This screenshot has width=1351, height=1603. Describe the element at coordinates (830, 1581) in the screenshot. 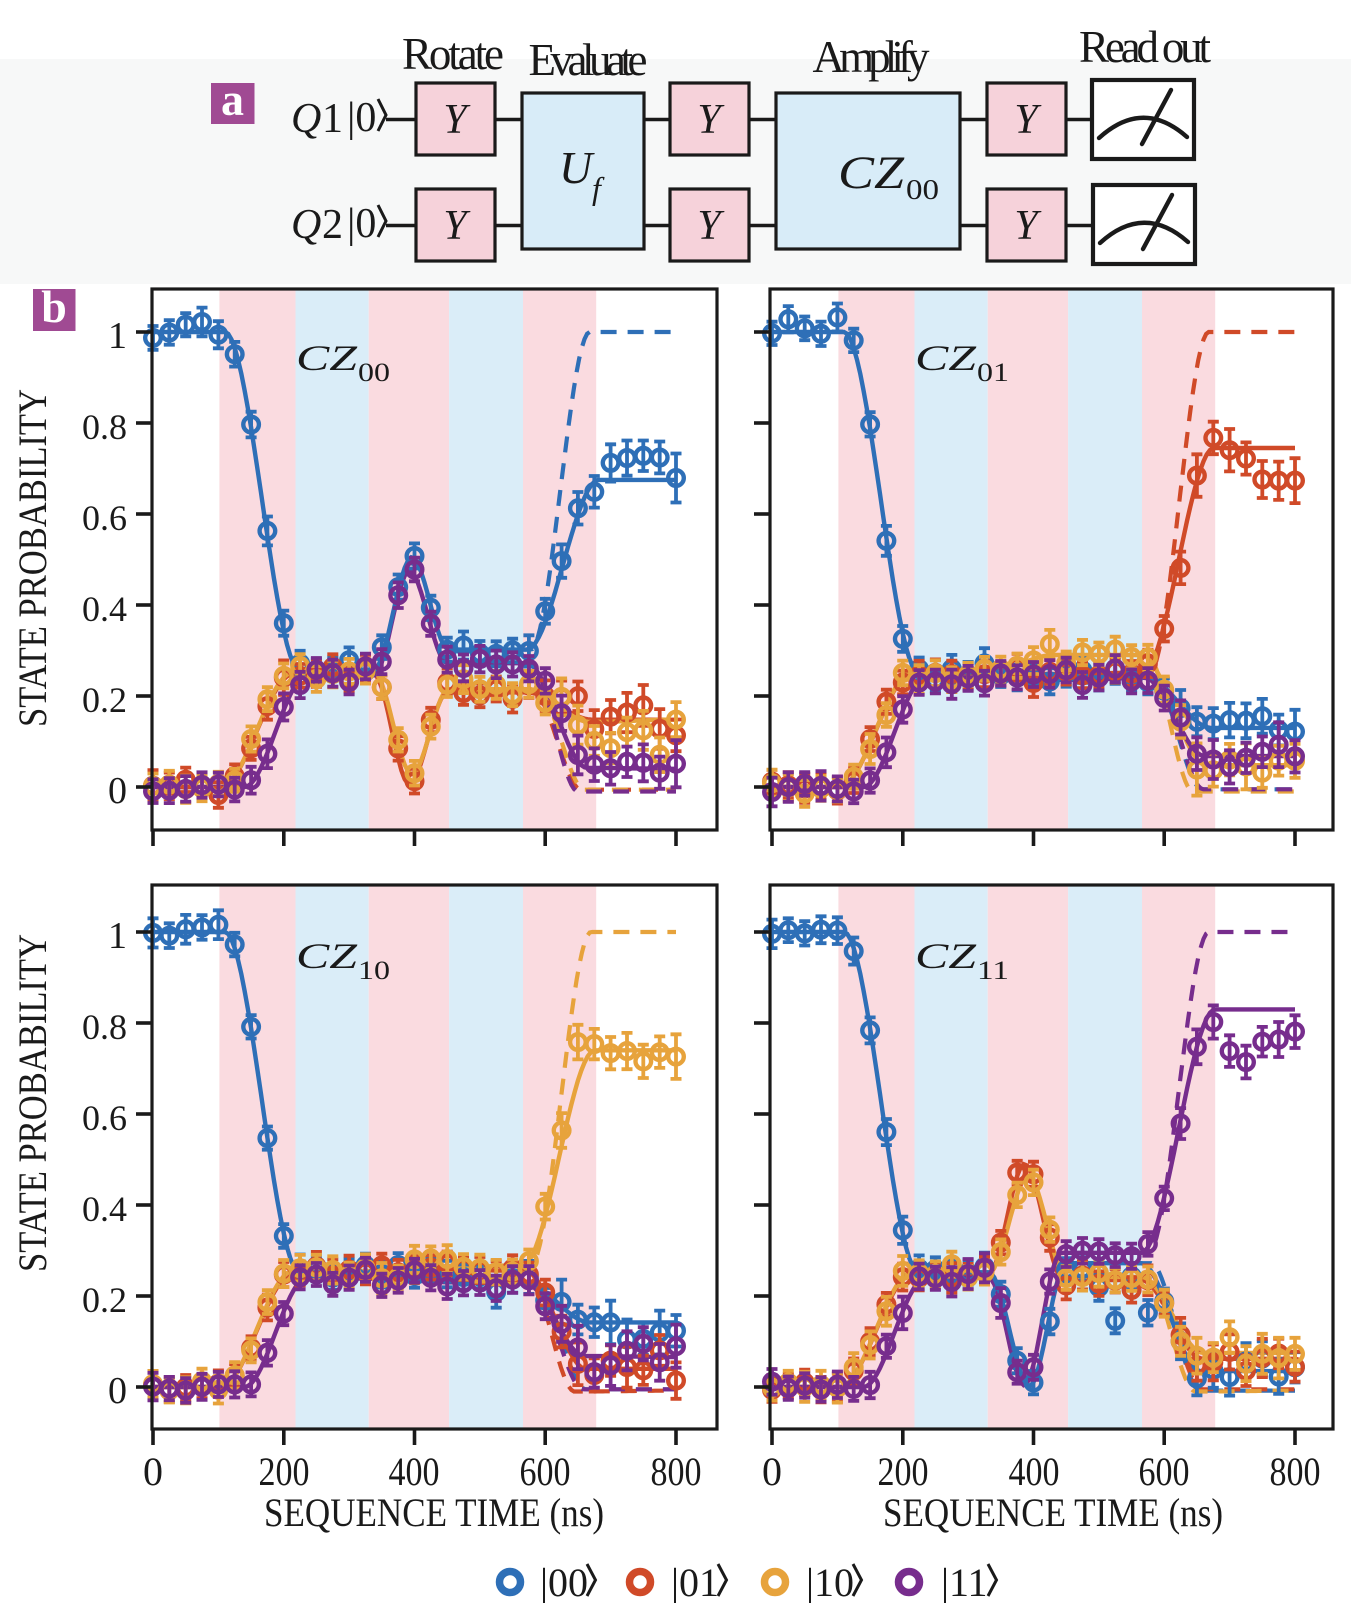

I see `svg-text: |10` at that location.